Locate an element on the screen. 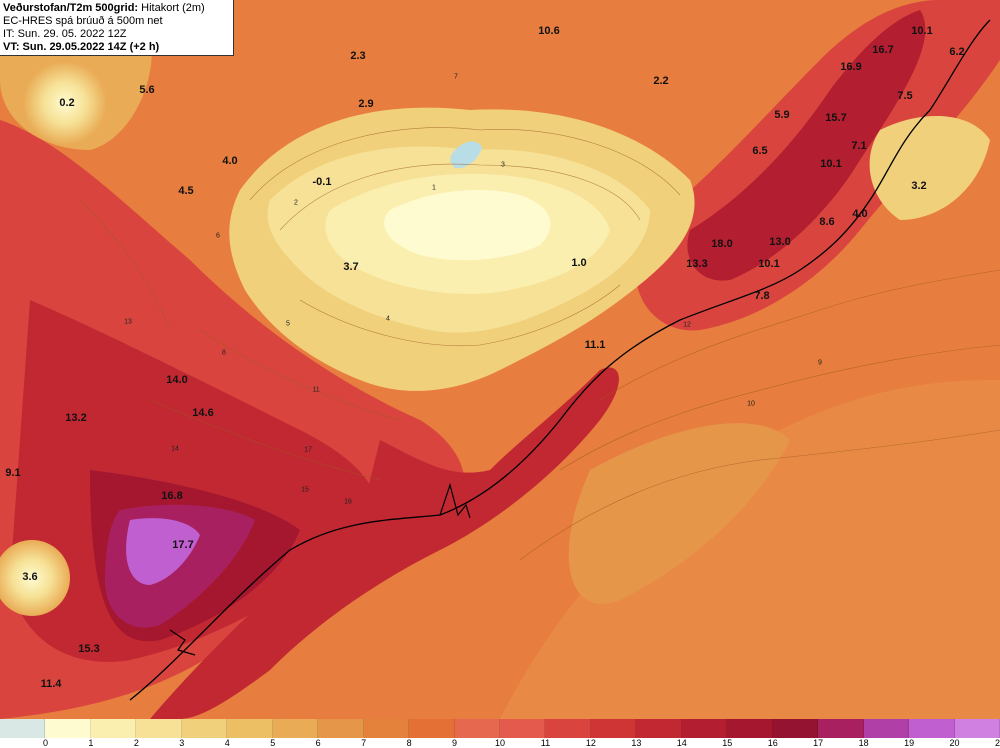 This screenshot has width=1000, height=748. legend-tick-label: 5 is located at coordinates (273, 743).